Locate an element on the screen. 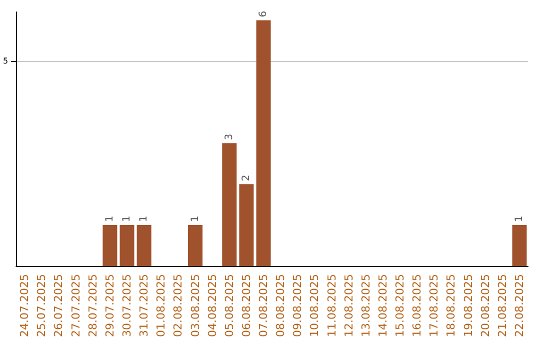 This screenshot has width=540, height=340. x-tick-label: 06.08.2025 is located at coordinates (246, 306).